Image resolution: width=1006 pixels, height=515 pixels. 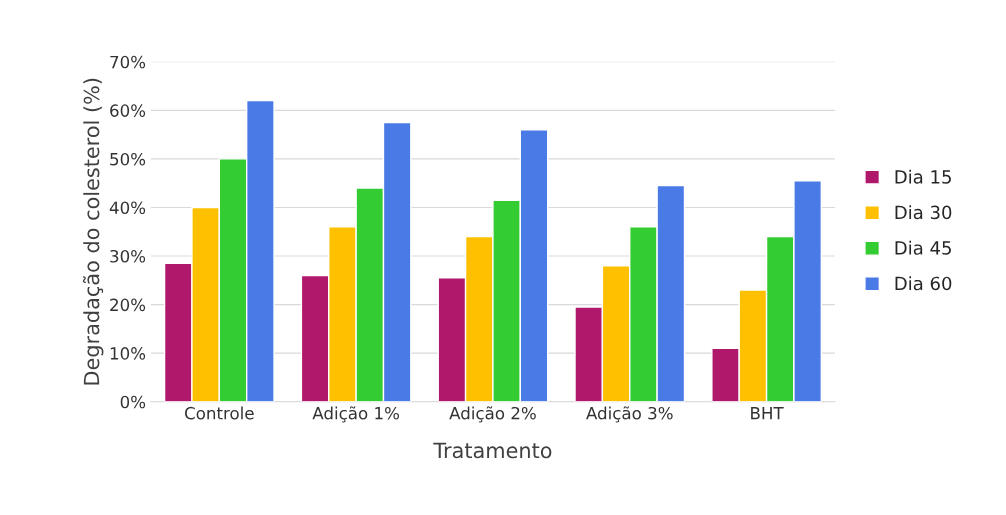 What do you see at coordinates (93, 231) in the screenshot?
I see `y-axis-title: Degradação do colesterol (%)` at bounding box center [93, 231].